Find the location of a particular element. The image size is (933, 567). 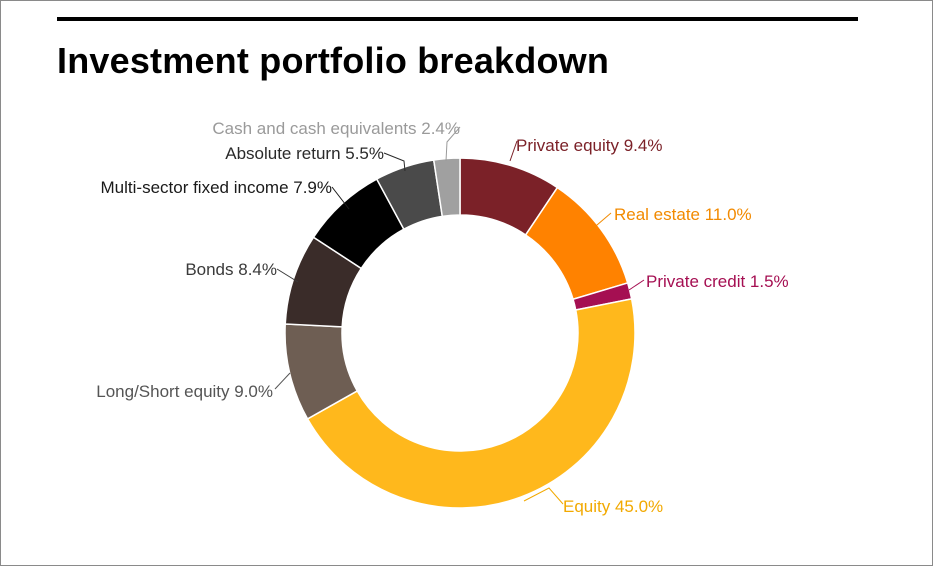

leader-line-equity is located at coordinates (543, 496).